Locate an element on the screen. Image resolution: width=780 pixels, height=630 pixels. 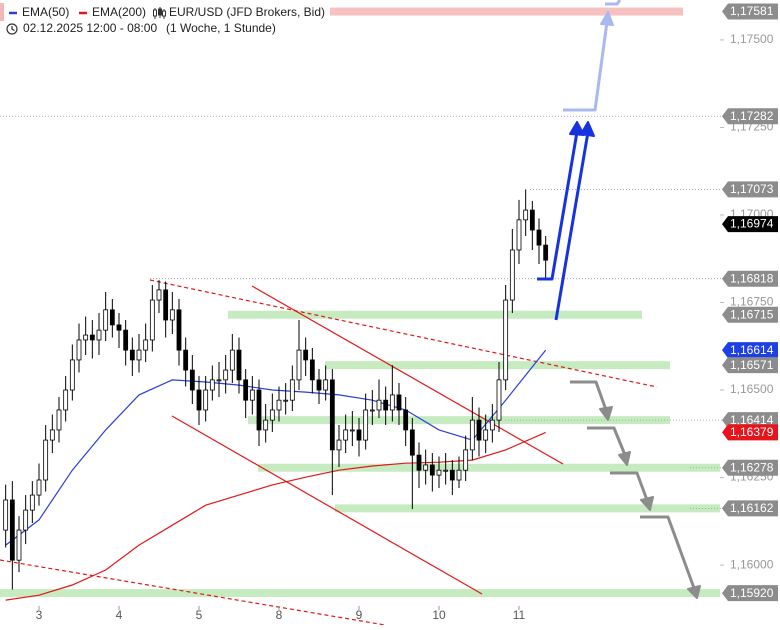
trend-line-dashed is located at coordinates (193, 592).